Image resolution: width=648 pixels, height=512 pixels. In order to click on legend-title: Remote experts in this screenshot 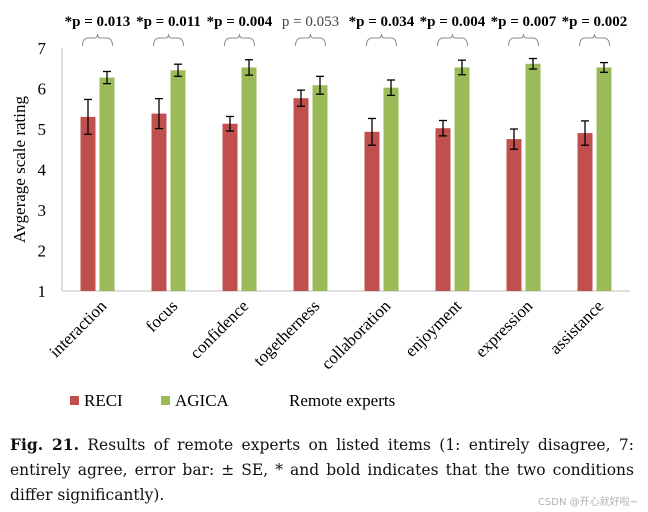, I will do `click(342, 400)`.